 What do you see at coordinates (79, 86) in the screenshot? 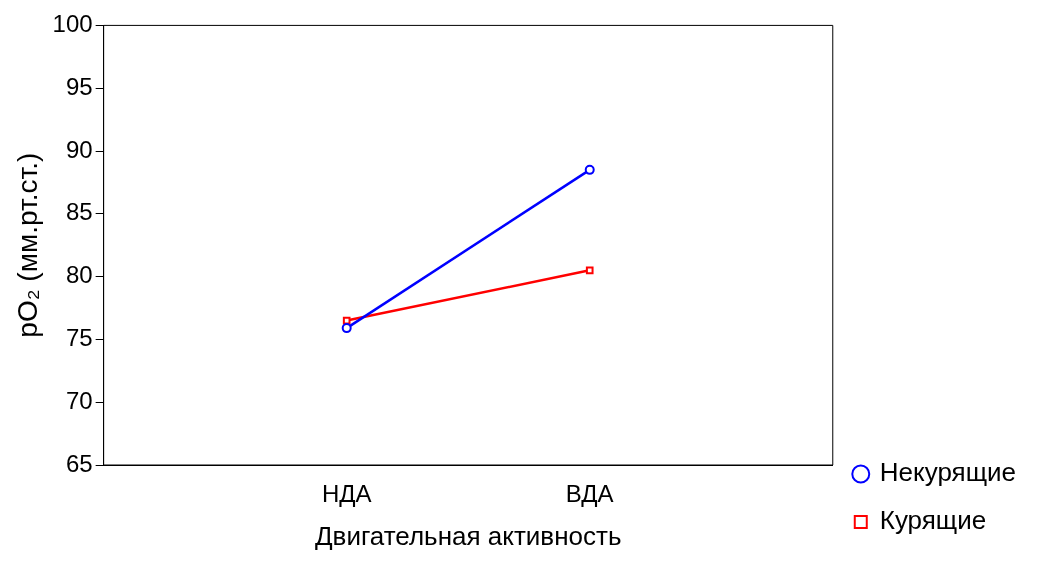
I see `y-tick-label: 95` at bounding box center [79, 86].